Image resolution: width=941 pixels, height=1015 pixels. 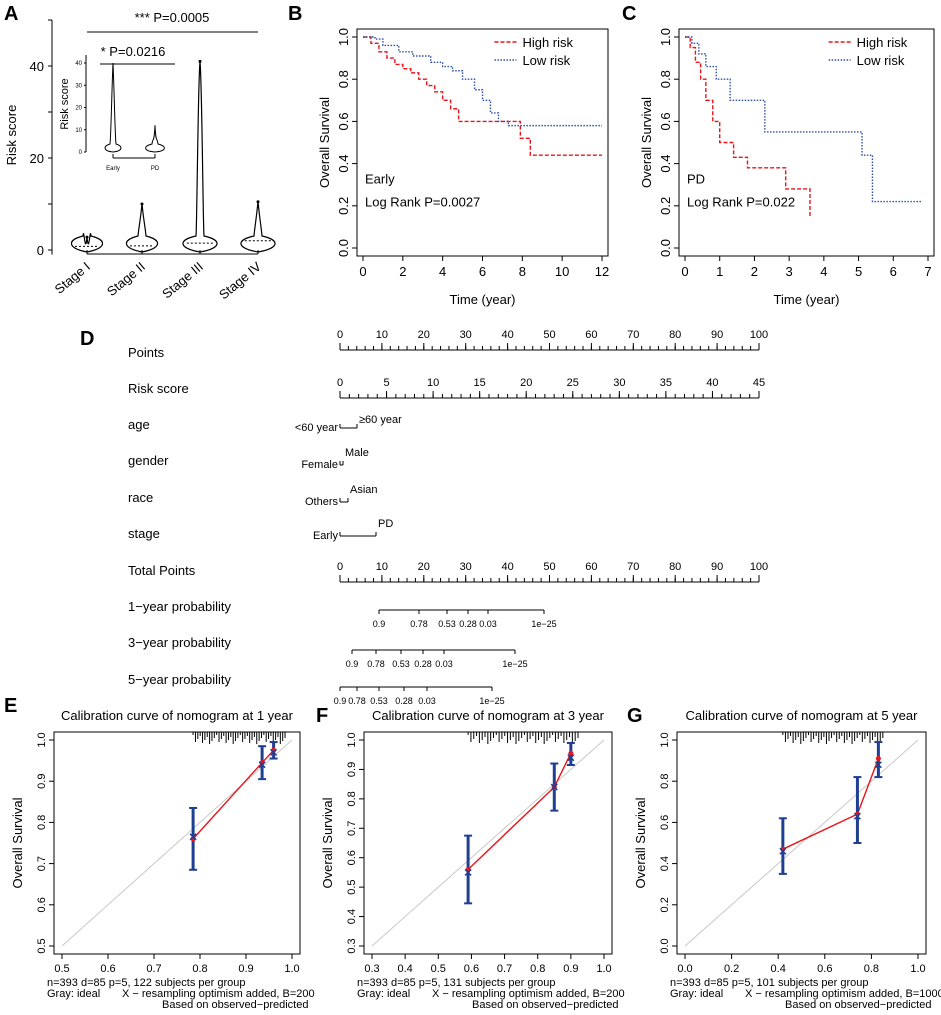 I want to click on y-tick-label: 0.3, so click(x=352, y=945).